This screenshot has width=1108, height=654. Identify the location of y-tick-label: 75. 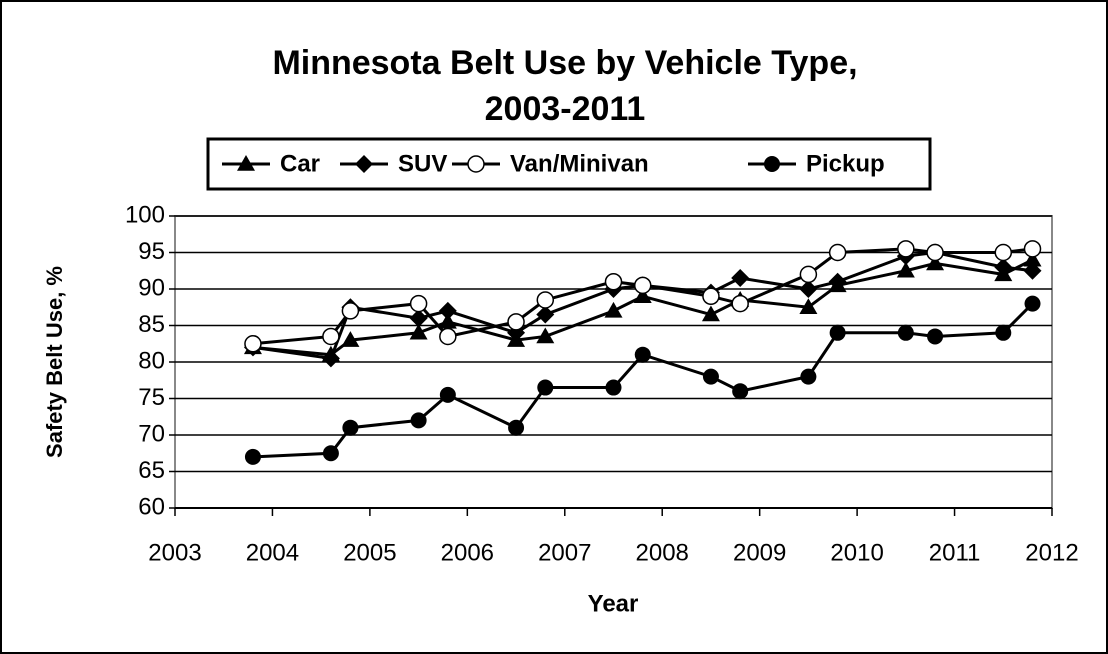
(151, 397).